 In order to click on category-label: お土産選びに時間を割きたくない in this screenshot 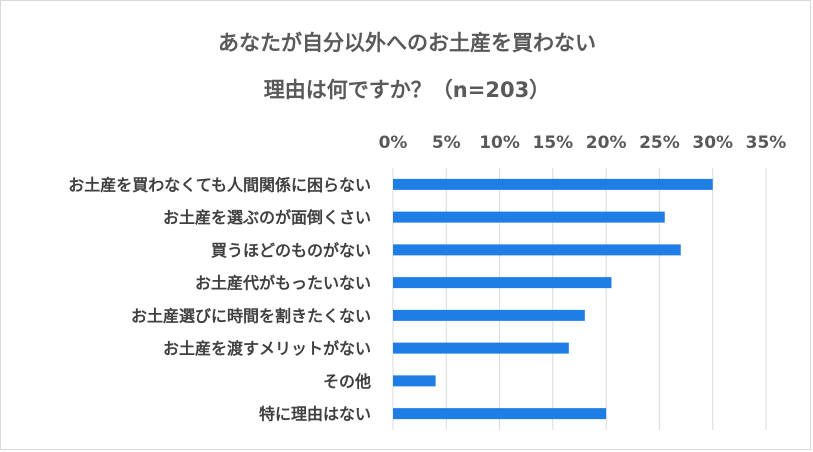, I will do `click(251, 315)`.